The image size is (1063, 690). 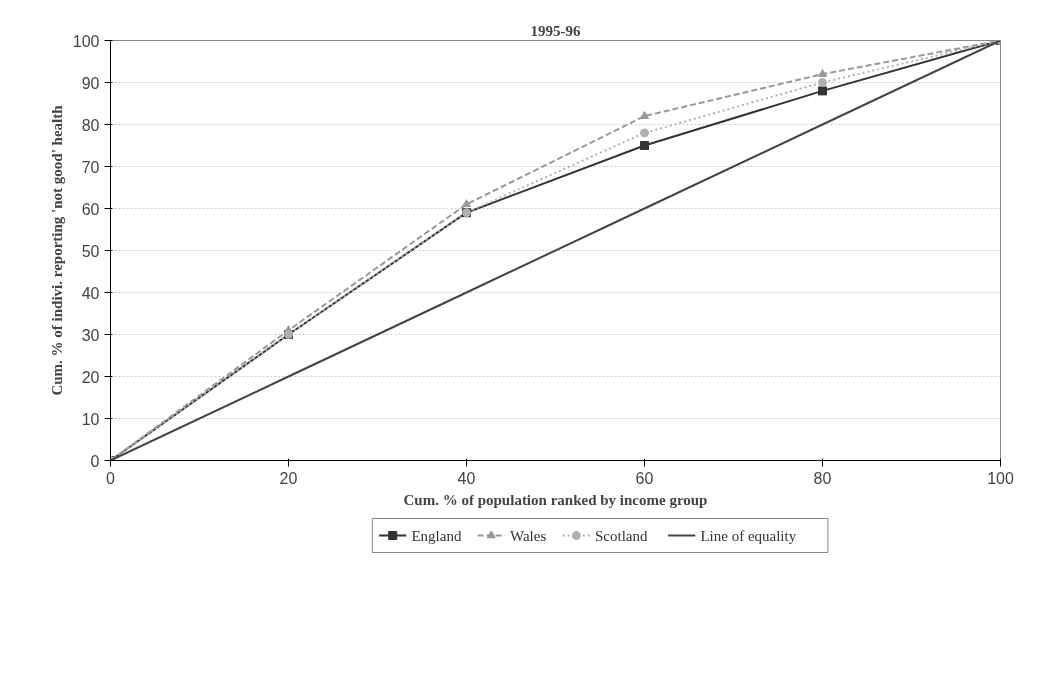 What do you see at coordinates (466, 478) in the screenshot?
I see `x-tick-label: 40` at bounding box center [466, 478].